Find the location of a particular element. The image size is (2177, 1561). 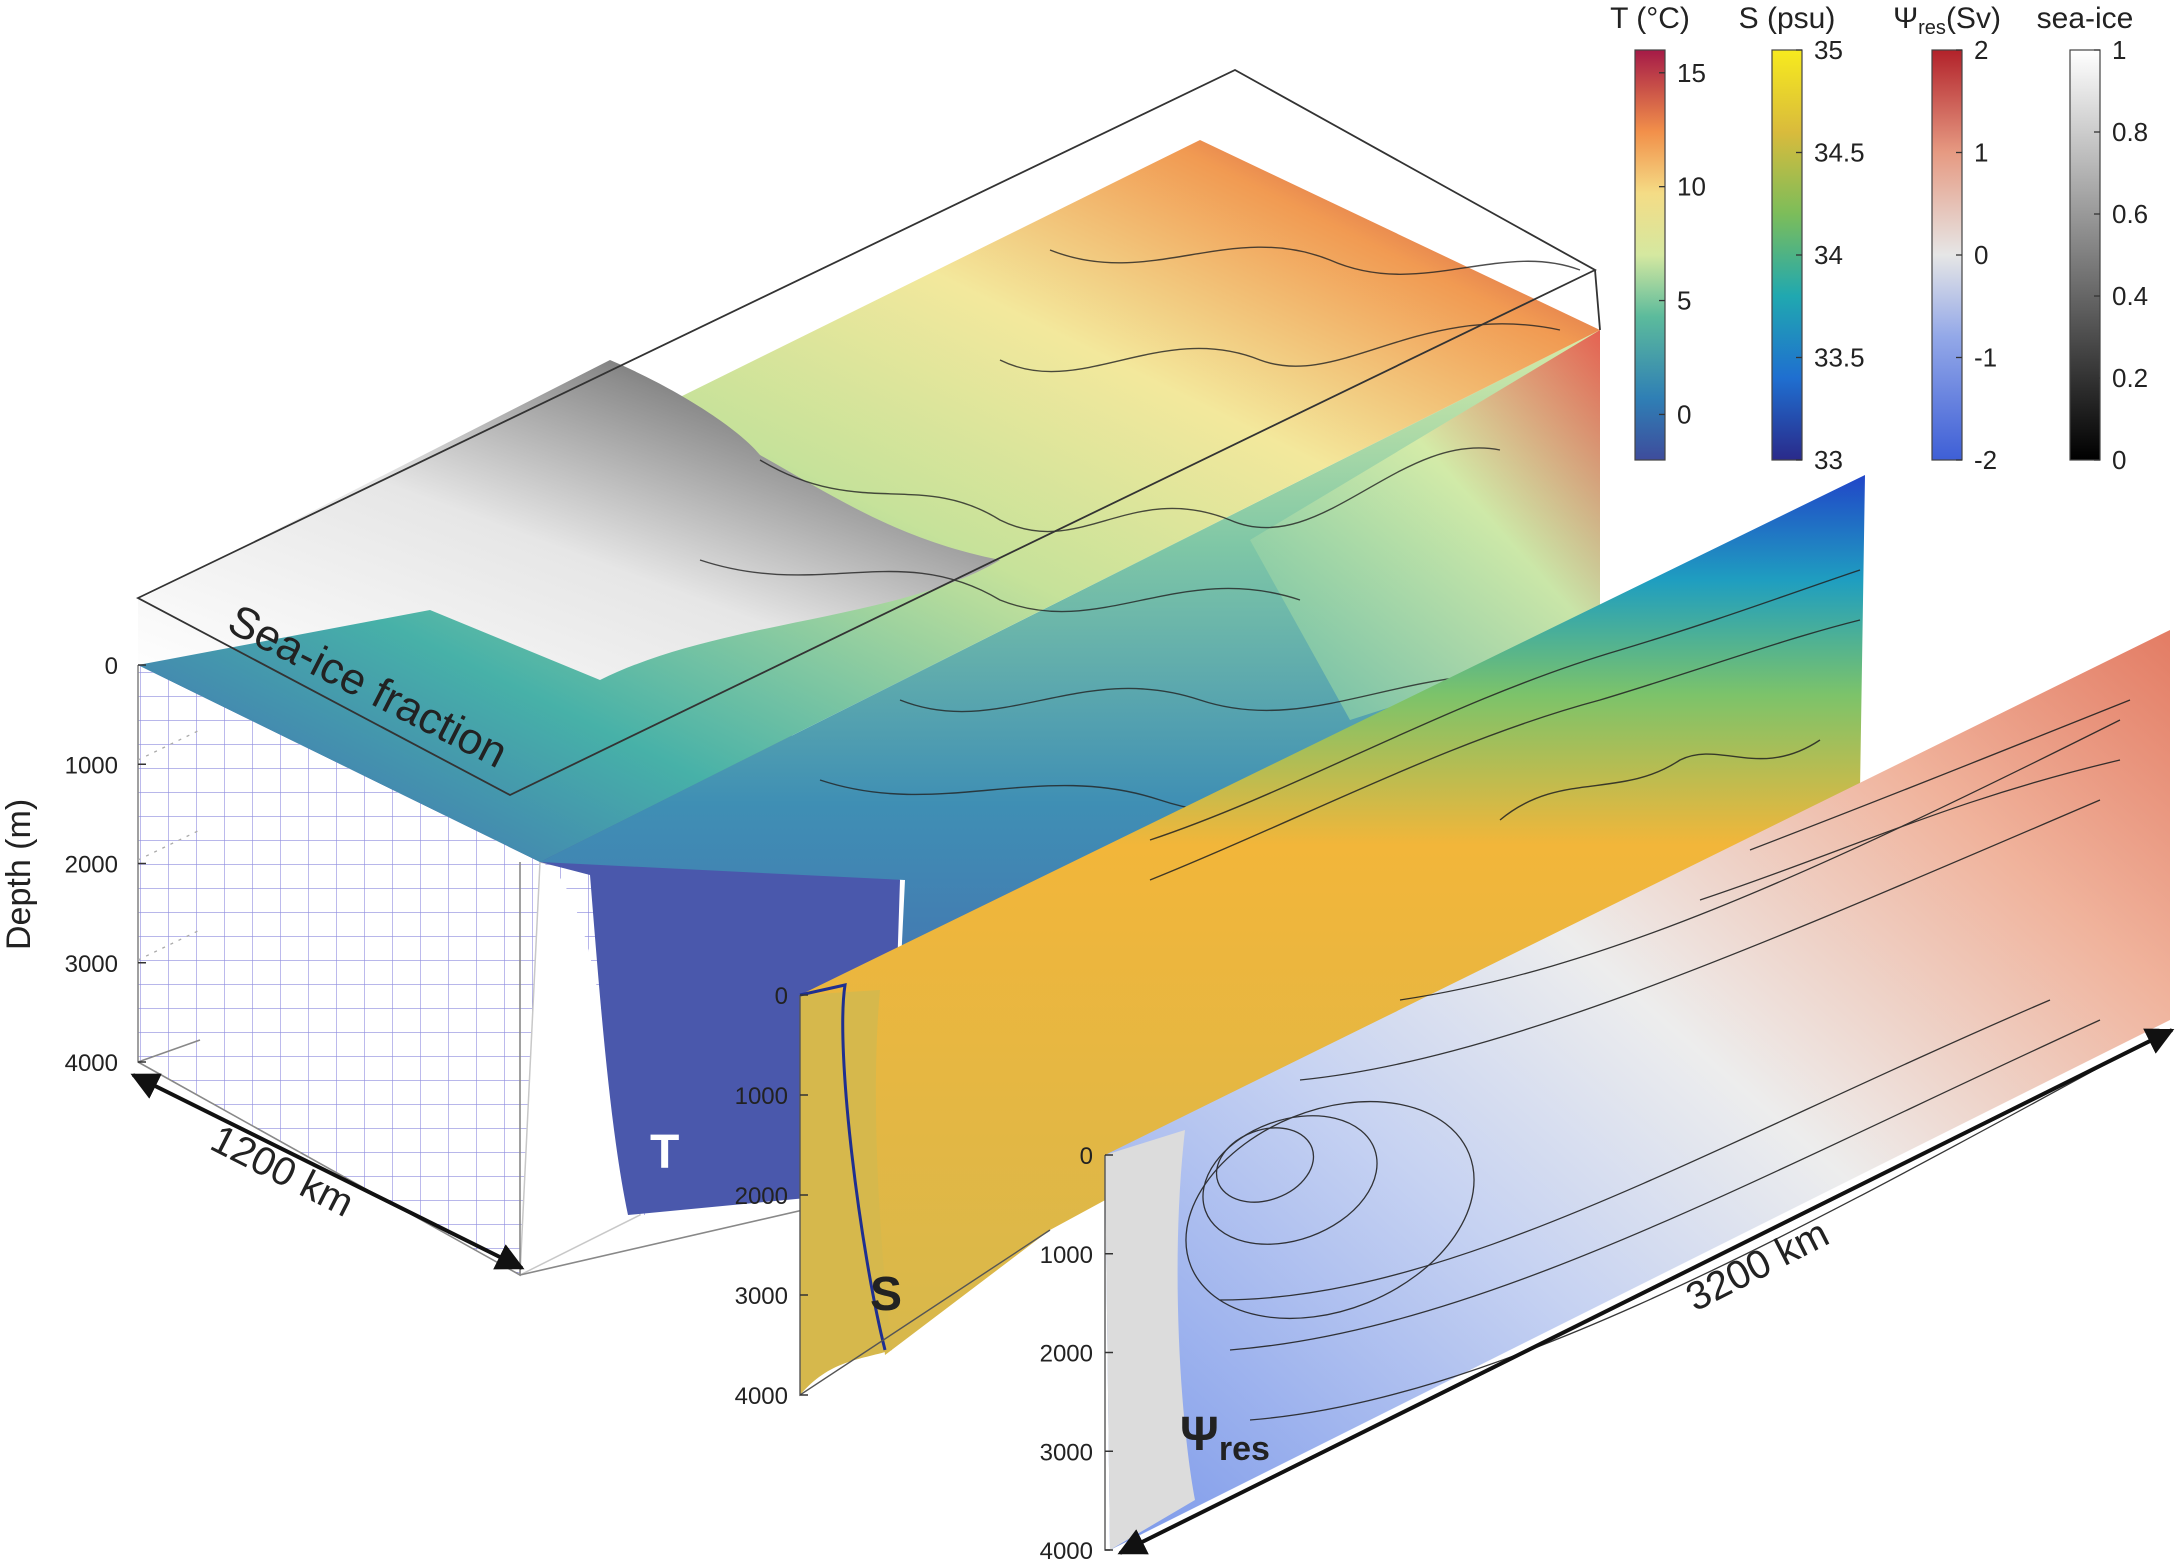

salinity-tick-label: 33 is located at coordinates (1828, 460).